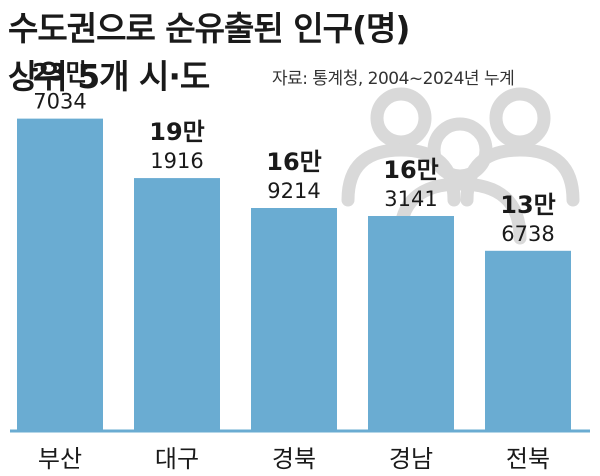 The image size is (600, 476). I want to click on chart-title-line2: 상위 5개 시·도, so click(109, 76).